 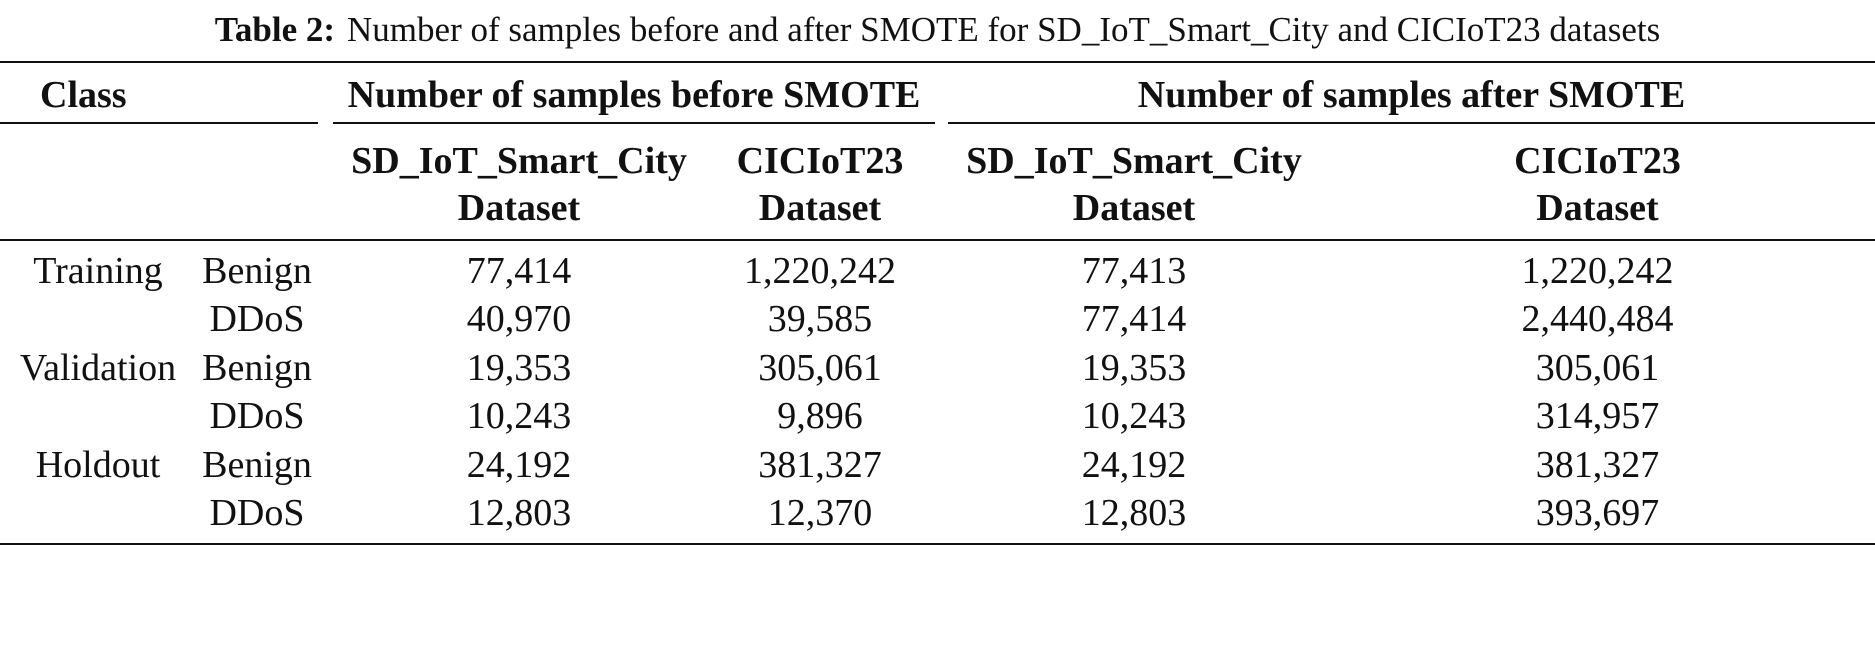 I want to click on table-cell: 9,896, so click(x=820, y=416).